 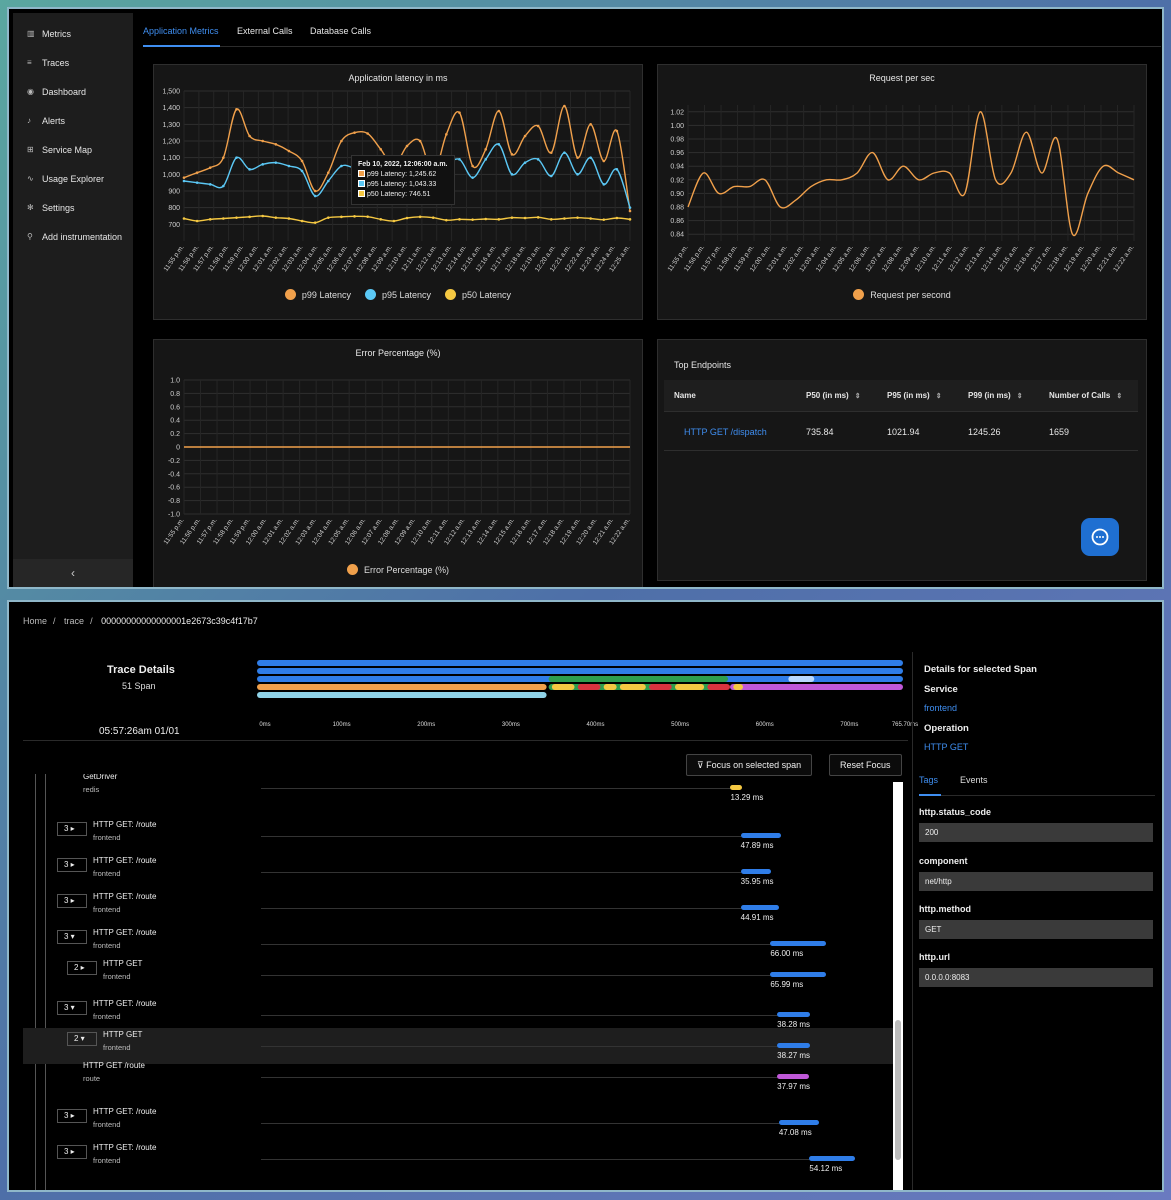 I want to click on y-tick-label: 1,400, so click(x=171, y=108).